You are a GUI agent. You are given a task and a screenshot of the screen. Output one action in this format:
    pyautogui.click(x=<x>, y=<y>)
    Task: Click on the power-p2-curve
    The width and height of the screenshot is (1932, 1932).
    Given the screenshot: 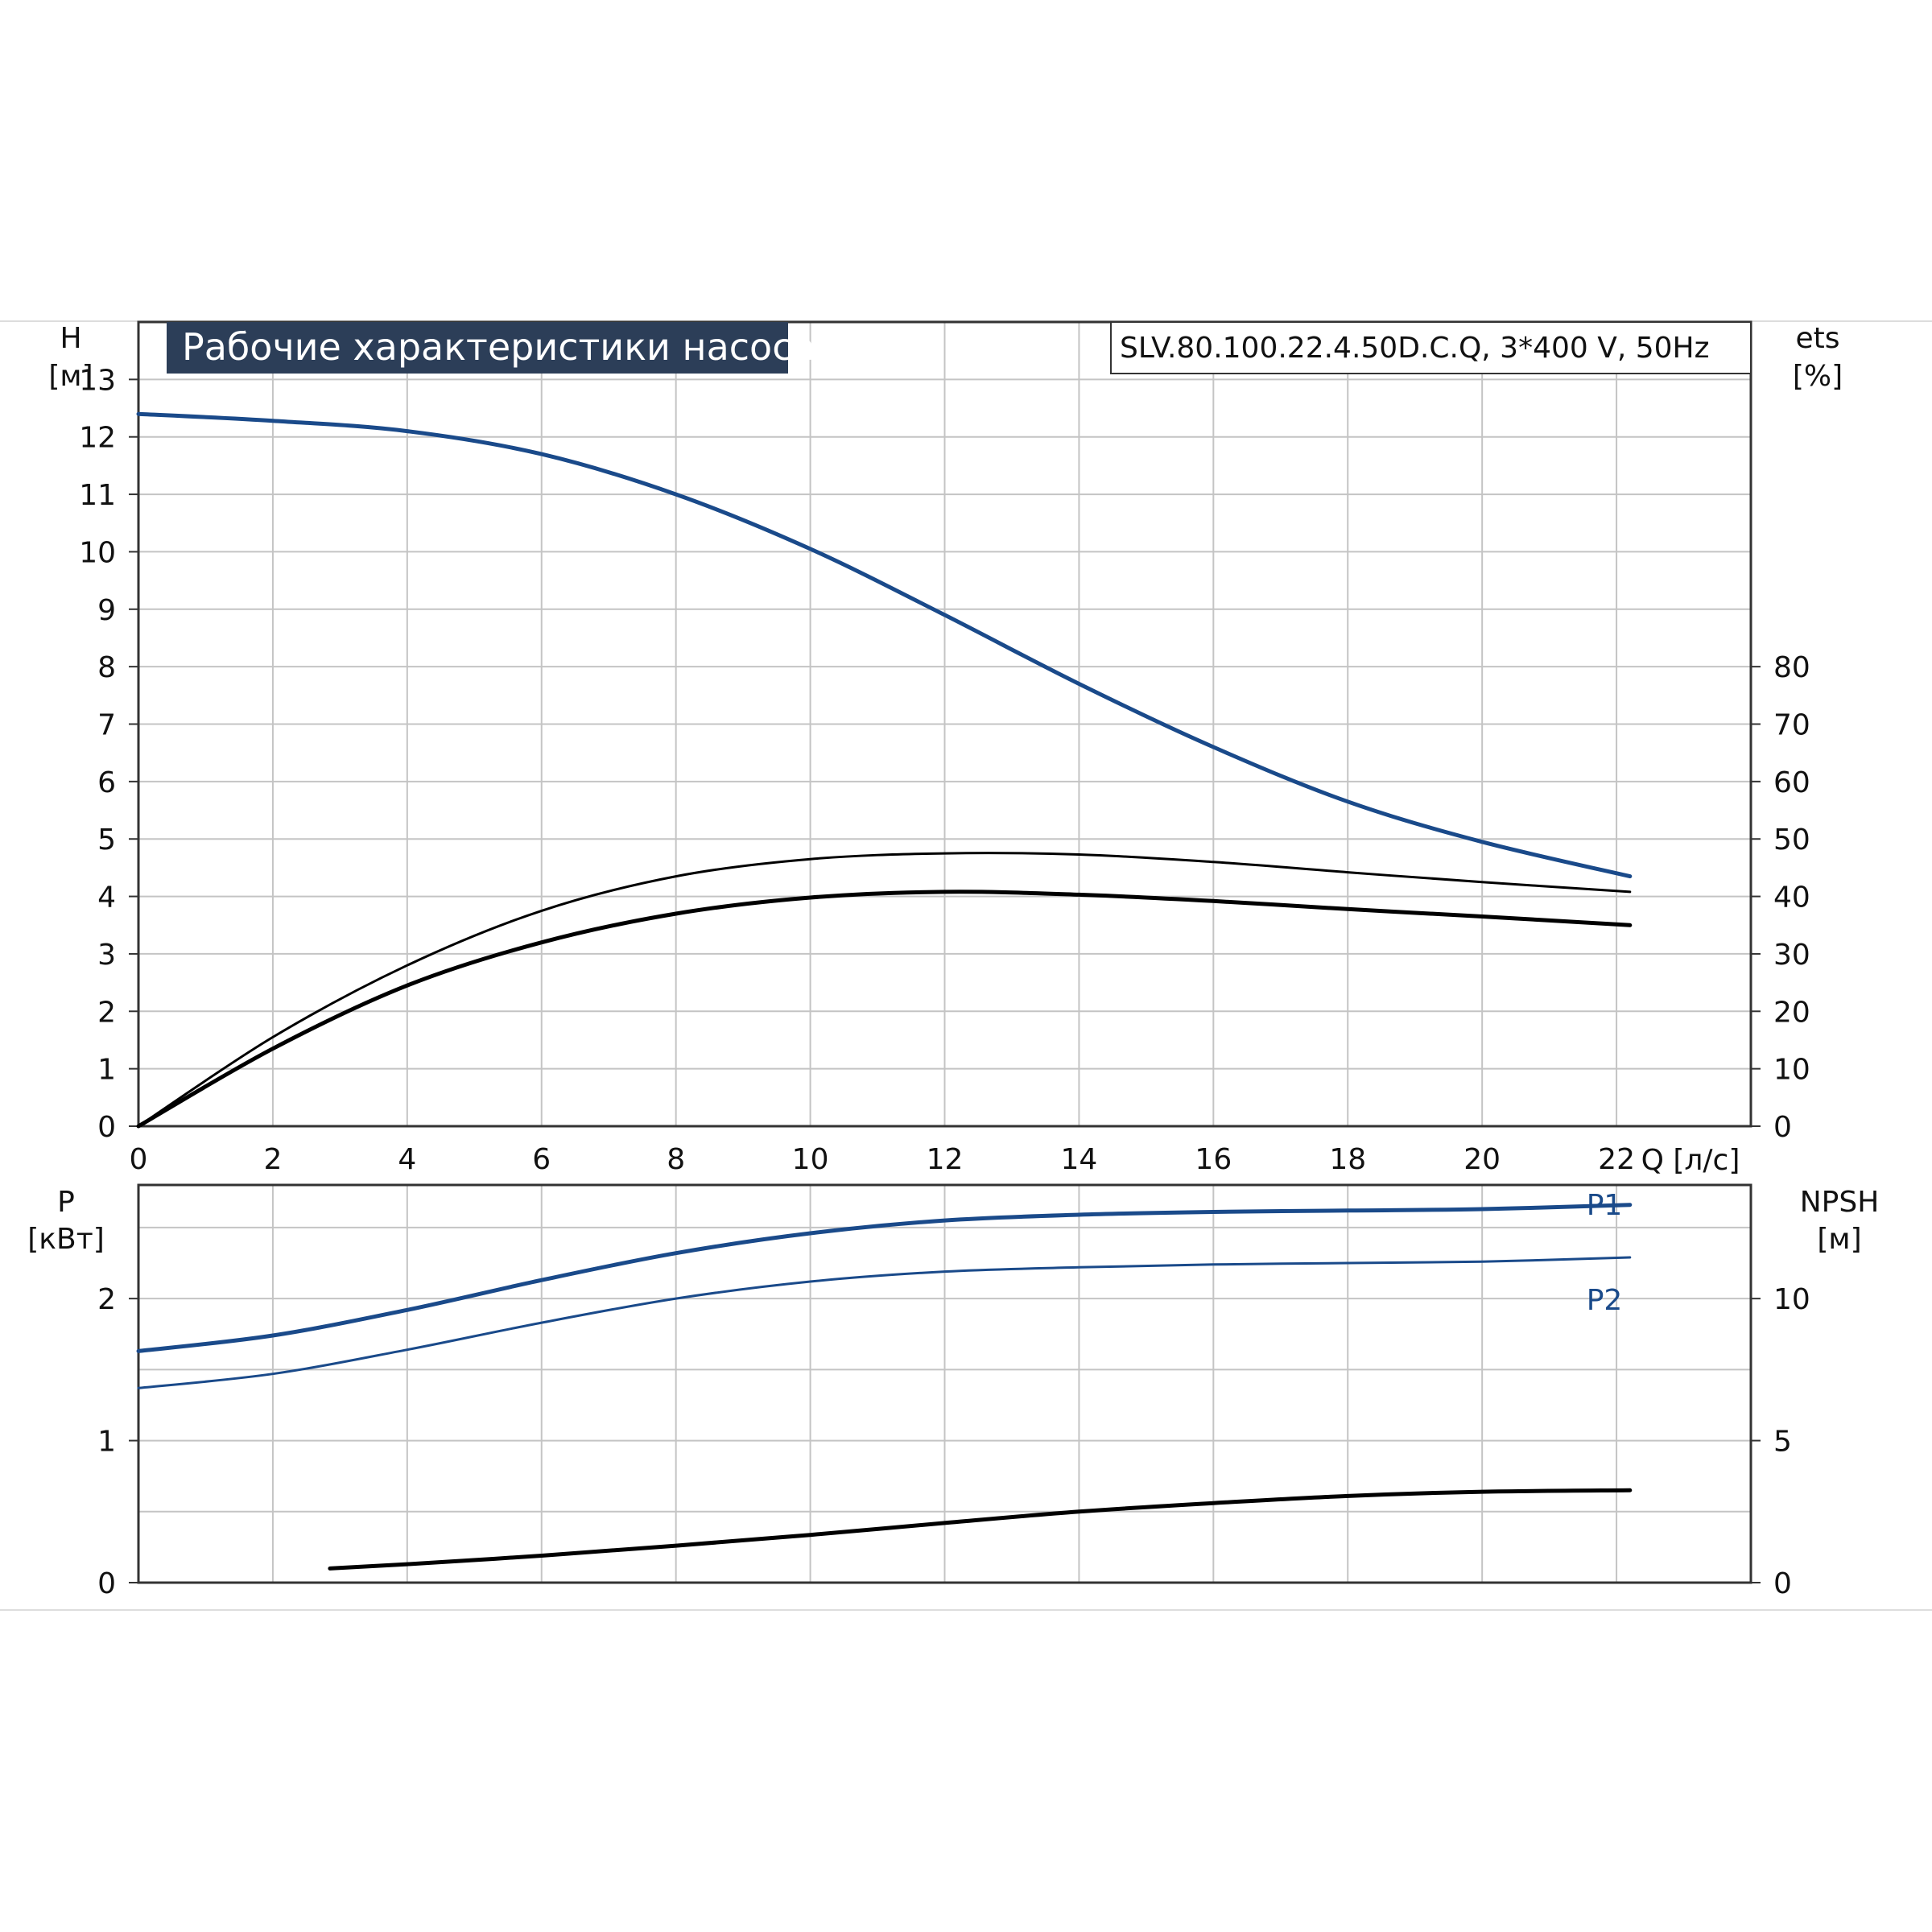 What is the action you would take?
    pyautogui.click(x=885, y=1322)
    